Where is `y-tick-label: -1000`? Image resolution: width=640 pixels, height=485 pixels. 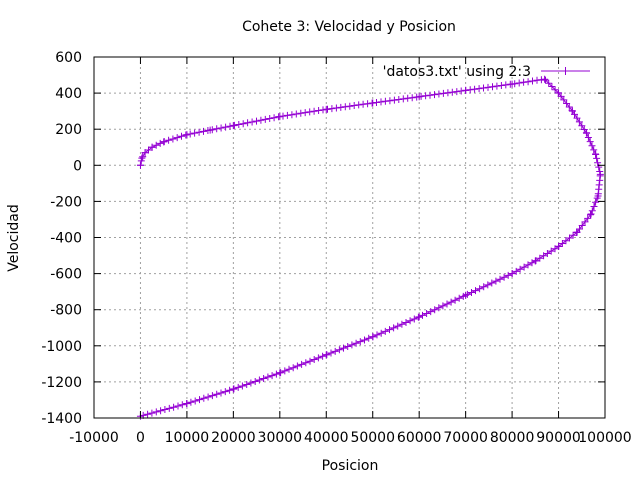 y-tick-label: -1000 is located at coordinates (61, 347).